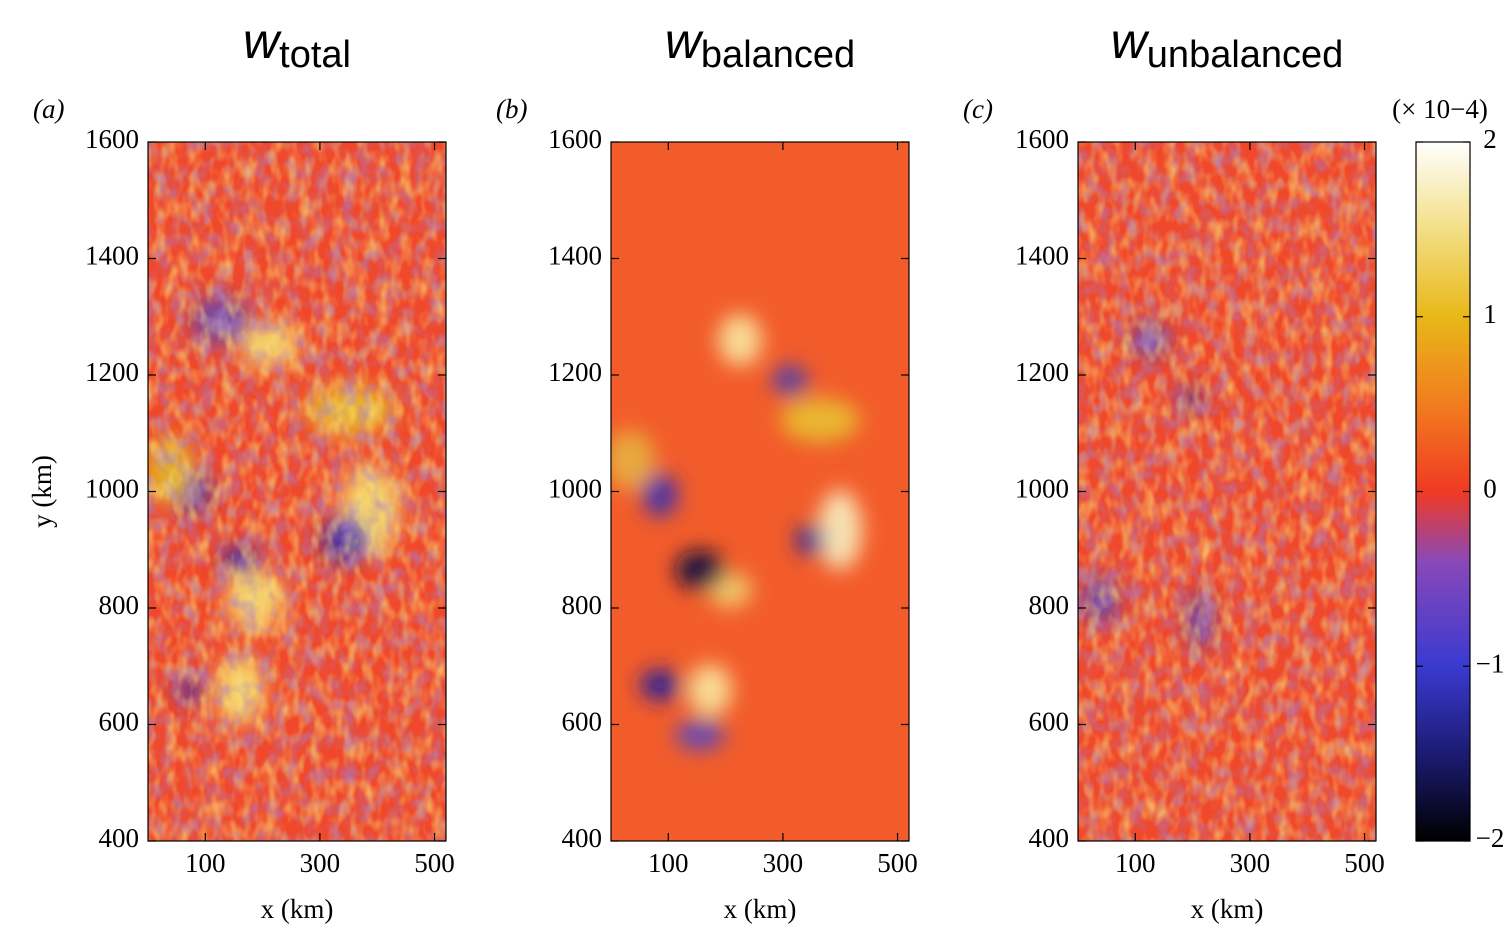 The width and height of the screenshot is (1506, 935). What do you see at coordinates (48, 109) in the screenshot?
I see `panel-label: (a)` at bounding box center [48, 109].